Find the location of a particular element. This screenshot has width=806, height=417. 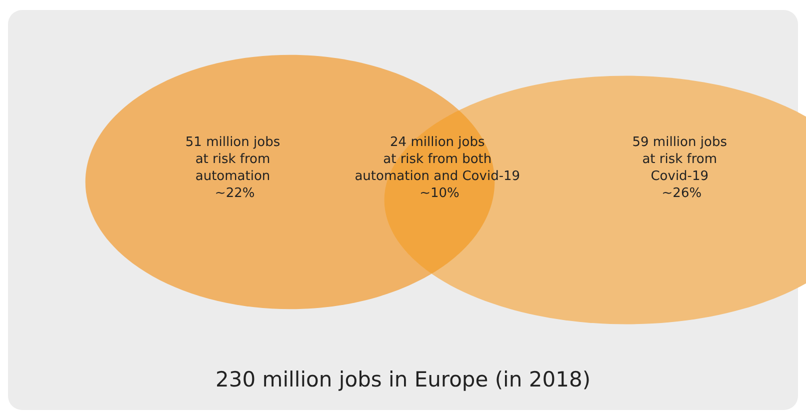

category-label: at risk from automation is located at coordinates (234, 168).